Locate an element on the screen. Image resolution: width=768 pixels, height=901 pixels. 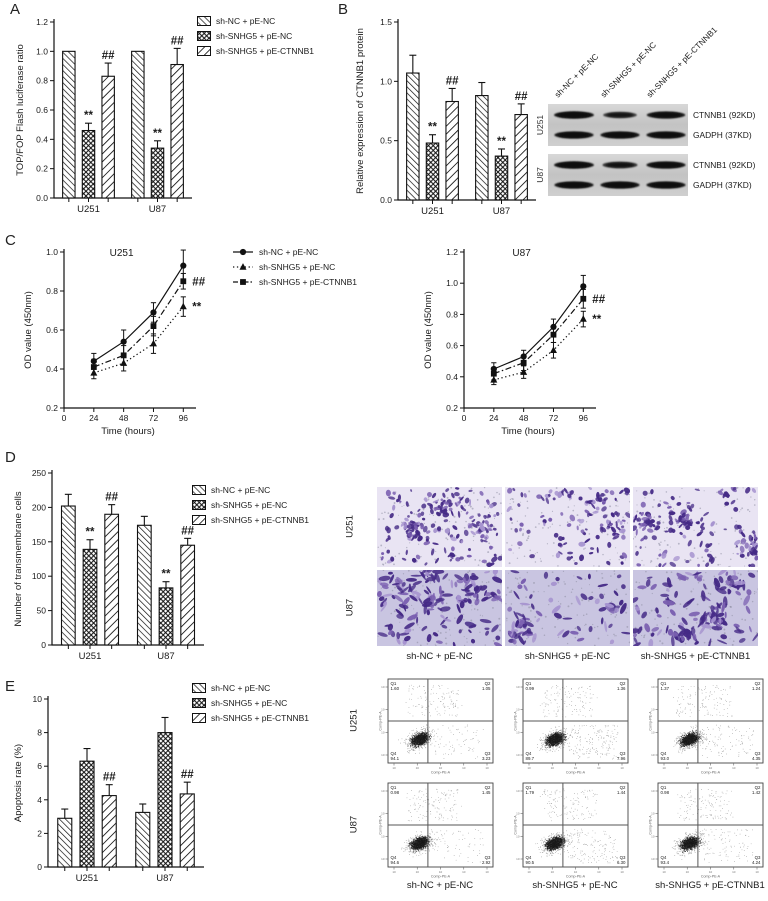
panel-c-letter: C is located at coordinates (10, 240).